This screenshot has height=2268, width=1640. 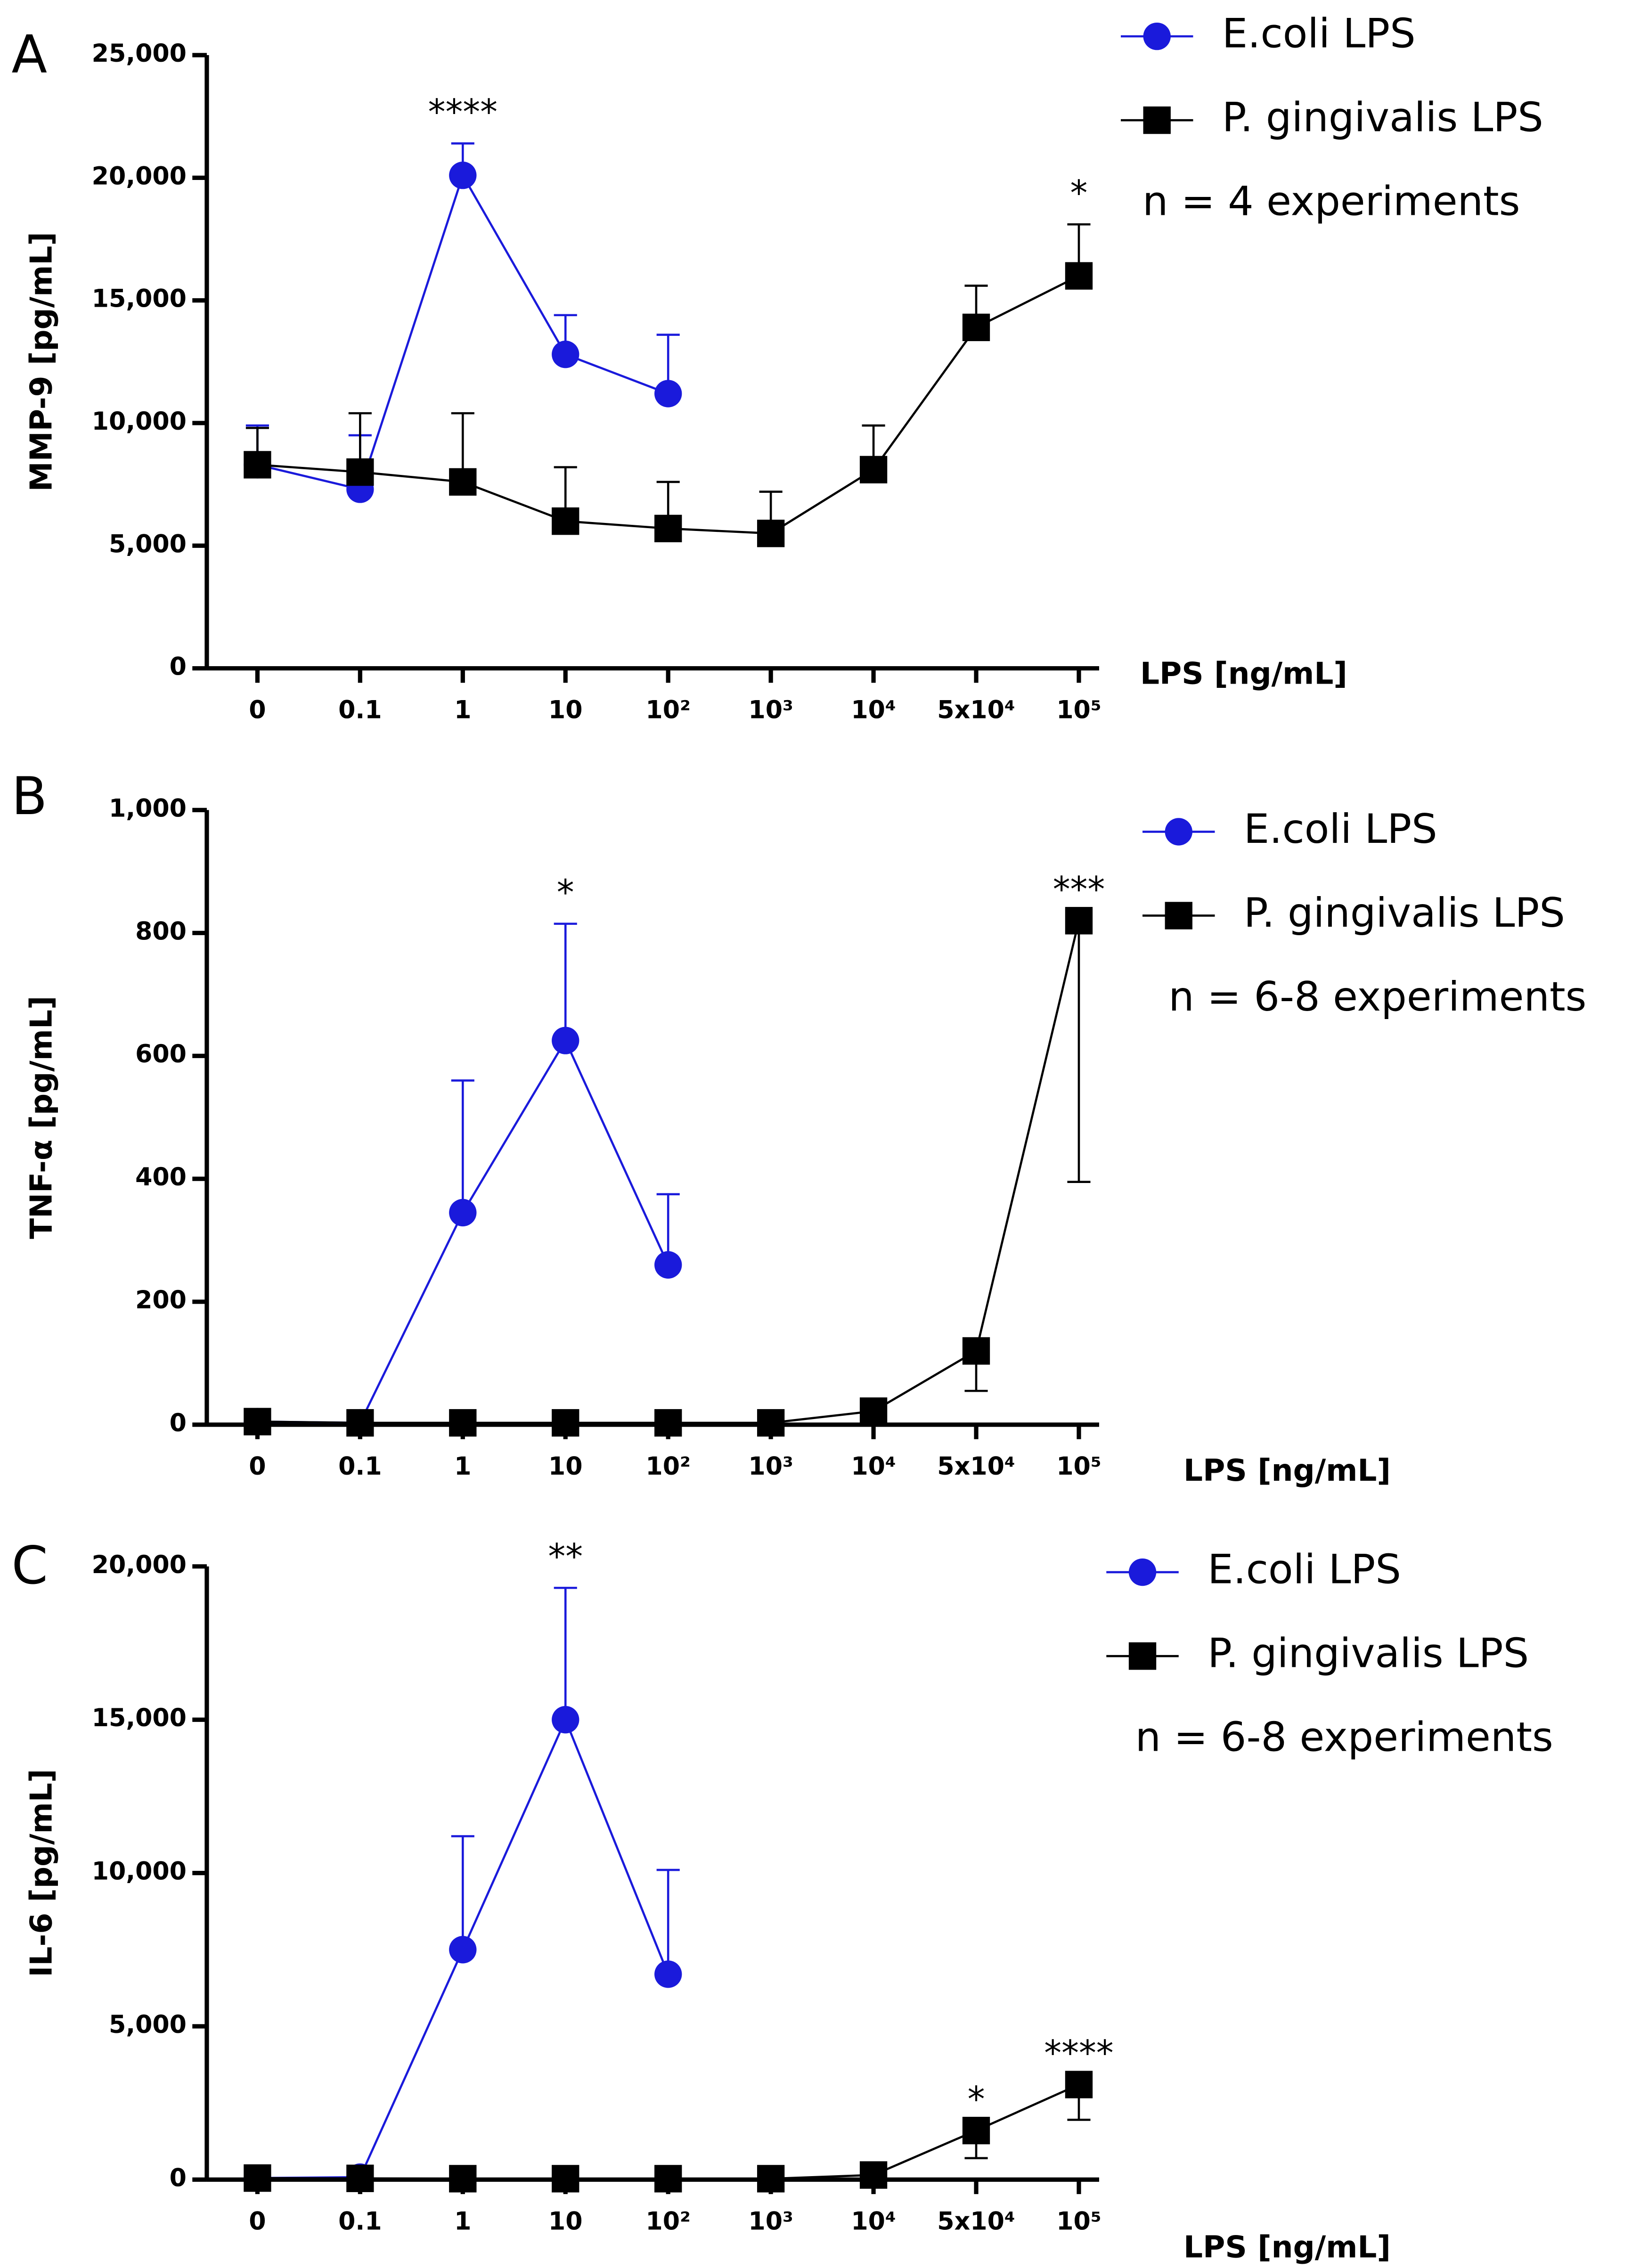 What do you see at coordinates (668, 1172) in the screenshot?
I see `series-line` at bounding box center [668, 1172].